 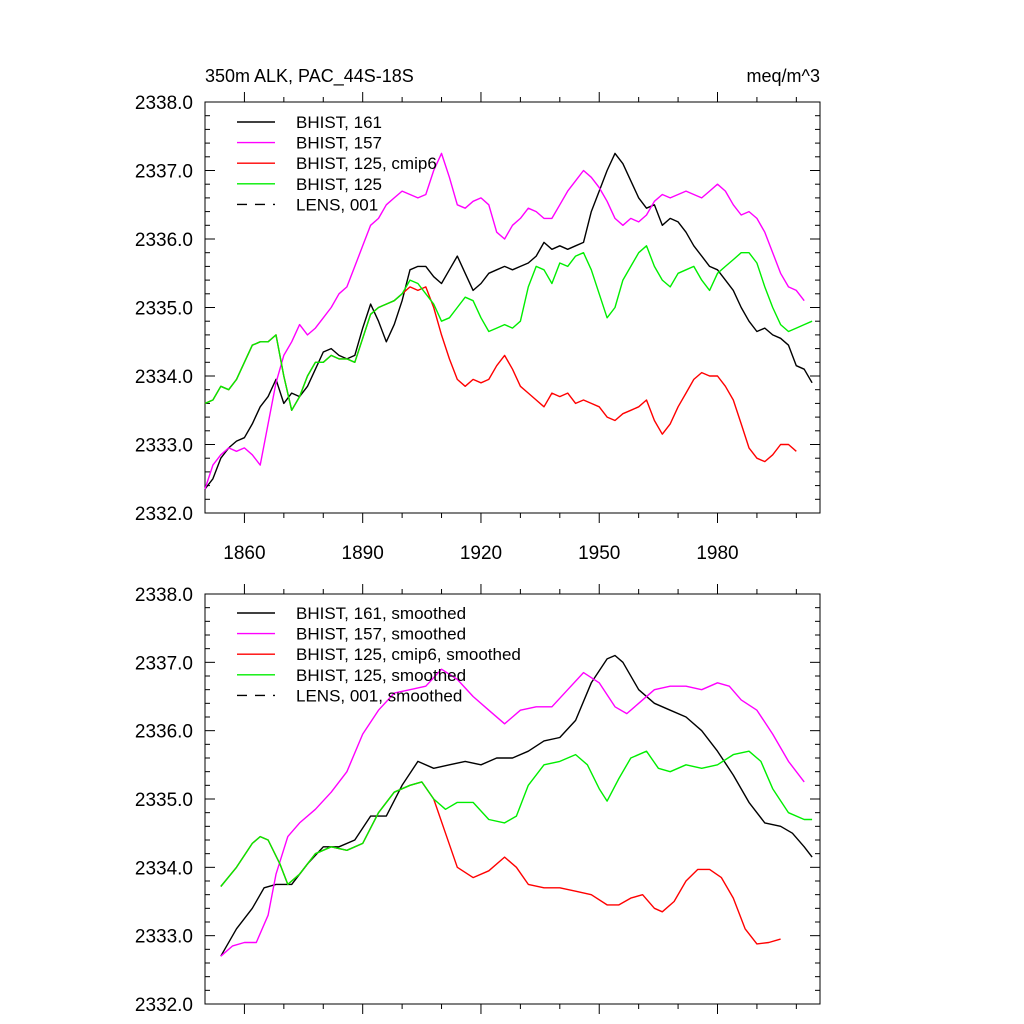 I want to click on legend-label: BHIST, 161, so click(x=339, y=122).